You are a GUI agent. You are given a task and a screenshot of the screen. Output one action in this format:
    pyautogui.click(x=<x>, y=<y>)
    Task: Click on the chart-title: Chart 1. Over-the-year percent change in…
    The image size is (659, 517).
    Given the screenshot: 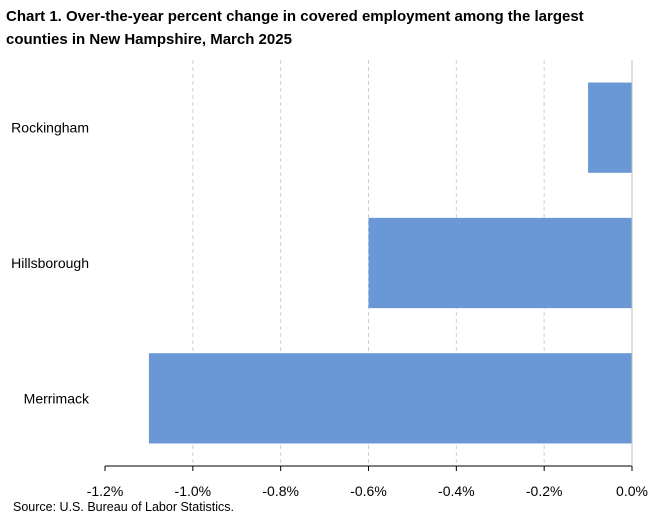 What is the action you would take?
    pyautogui.click(x=295, y=28)
    